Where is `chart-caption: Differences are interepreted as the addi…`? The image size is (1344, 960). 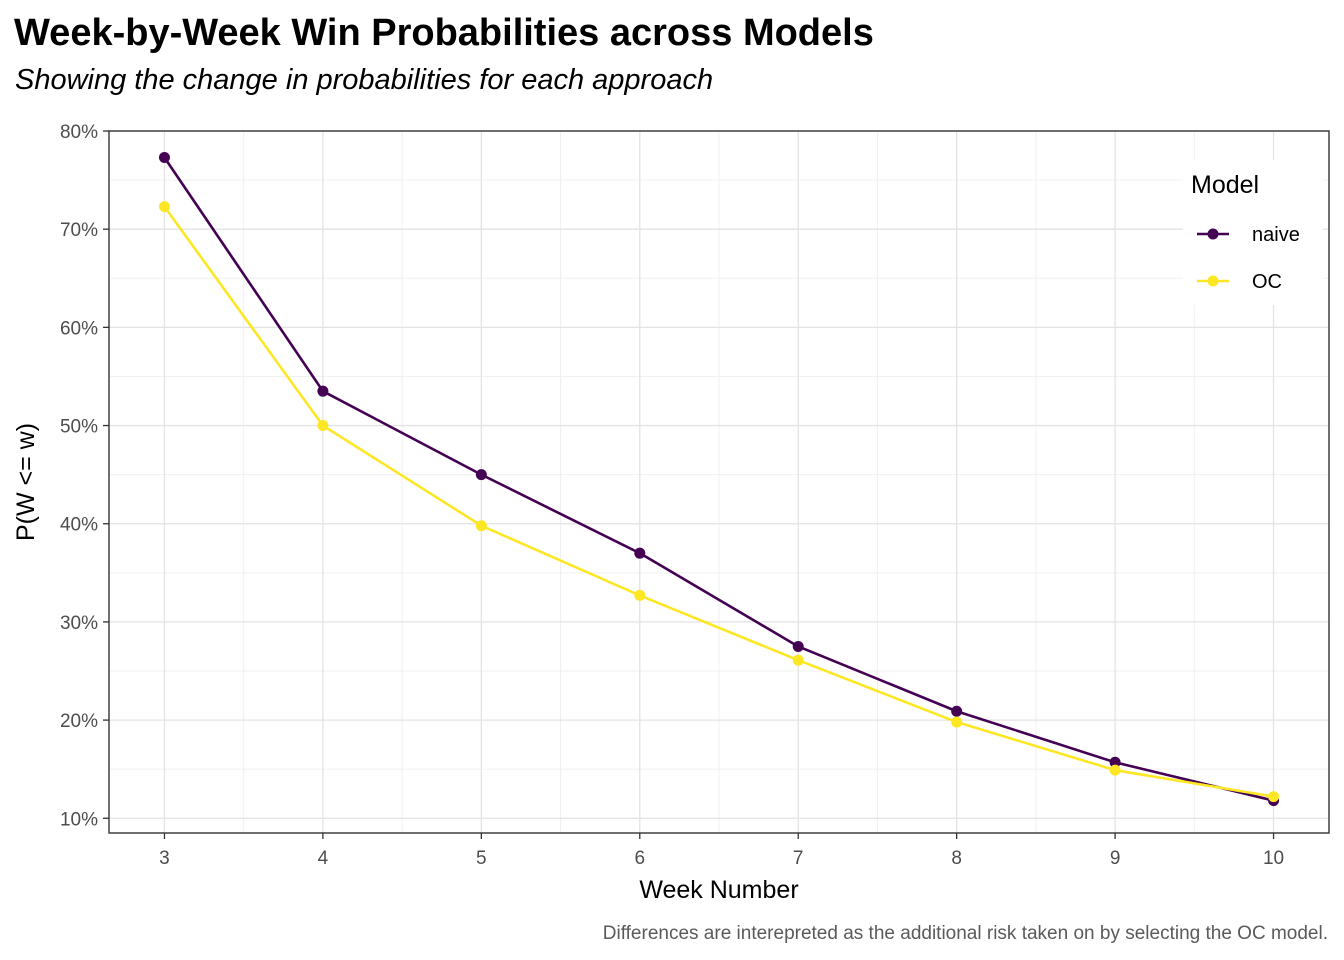 chart-caption: Differences are interepreted as the addi… is located at coordinates (965, 933).